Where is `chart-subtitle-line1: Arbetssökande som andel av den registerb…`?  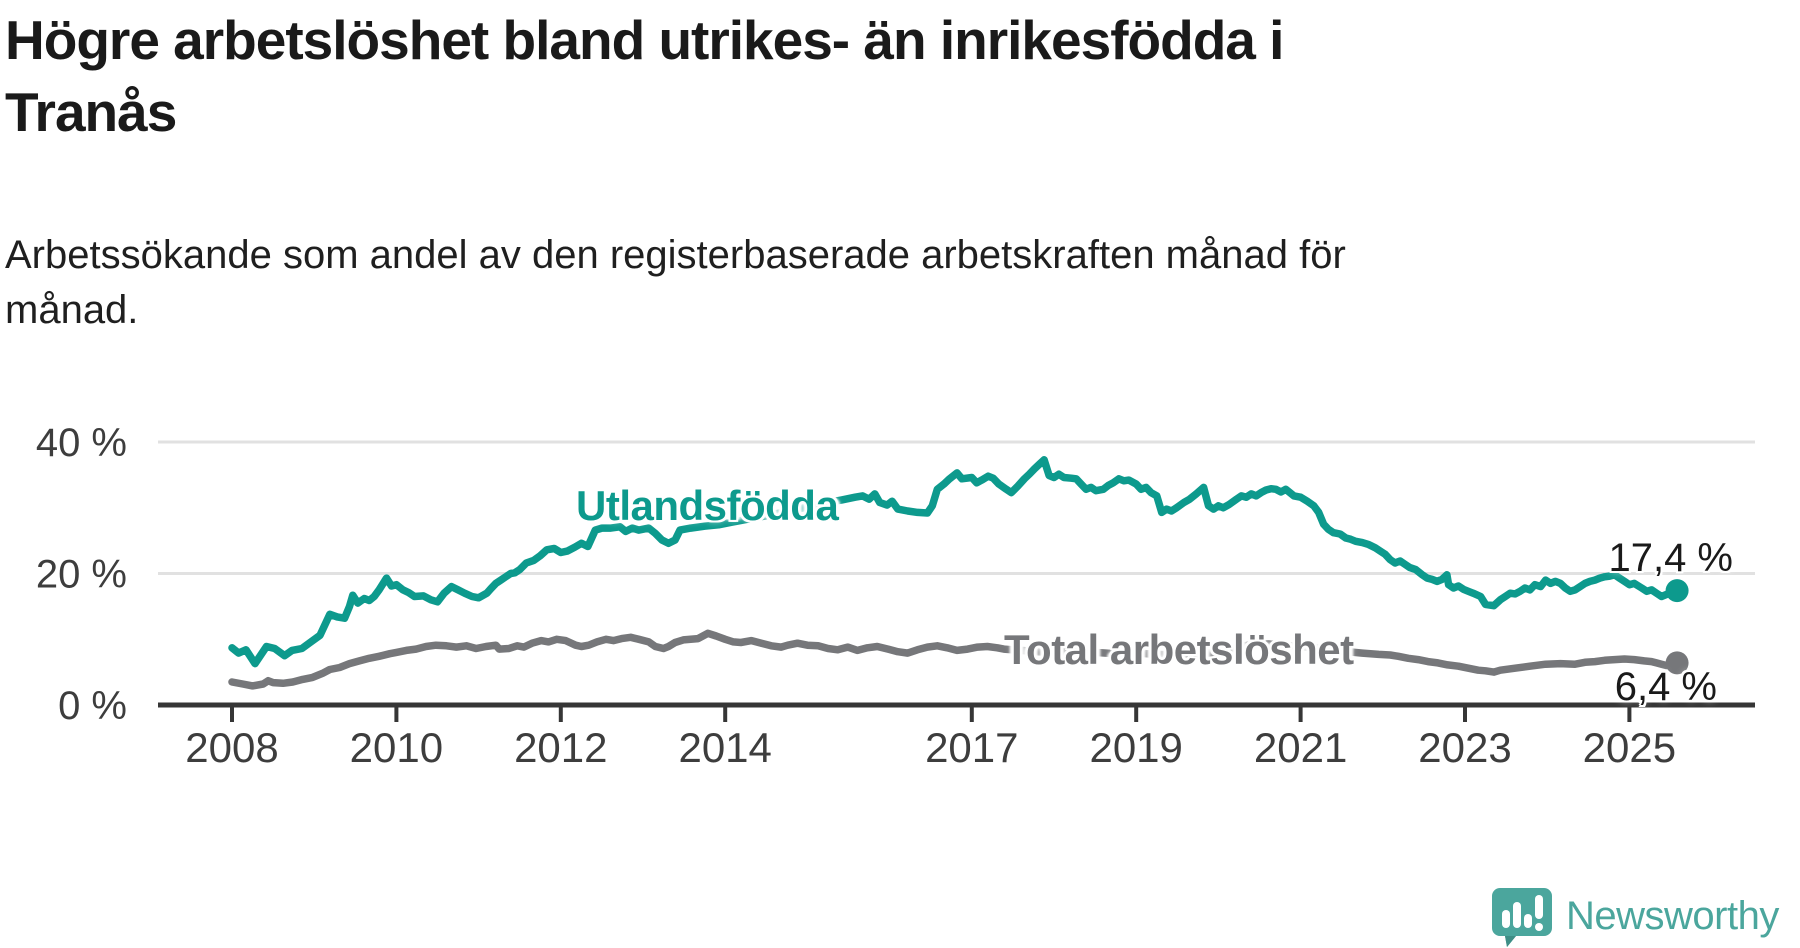
chart-subtitle-line1: Arbetssökande som andel av den registerb… is located at coordinates (675, 255).